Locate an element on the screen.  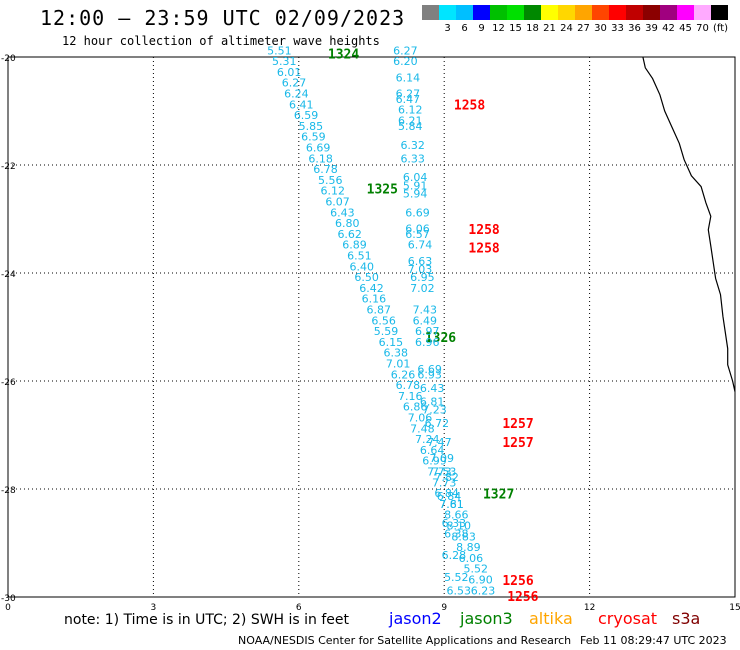
wave-height-value: 6.32 is located at coordinates (412, 145).